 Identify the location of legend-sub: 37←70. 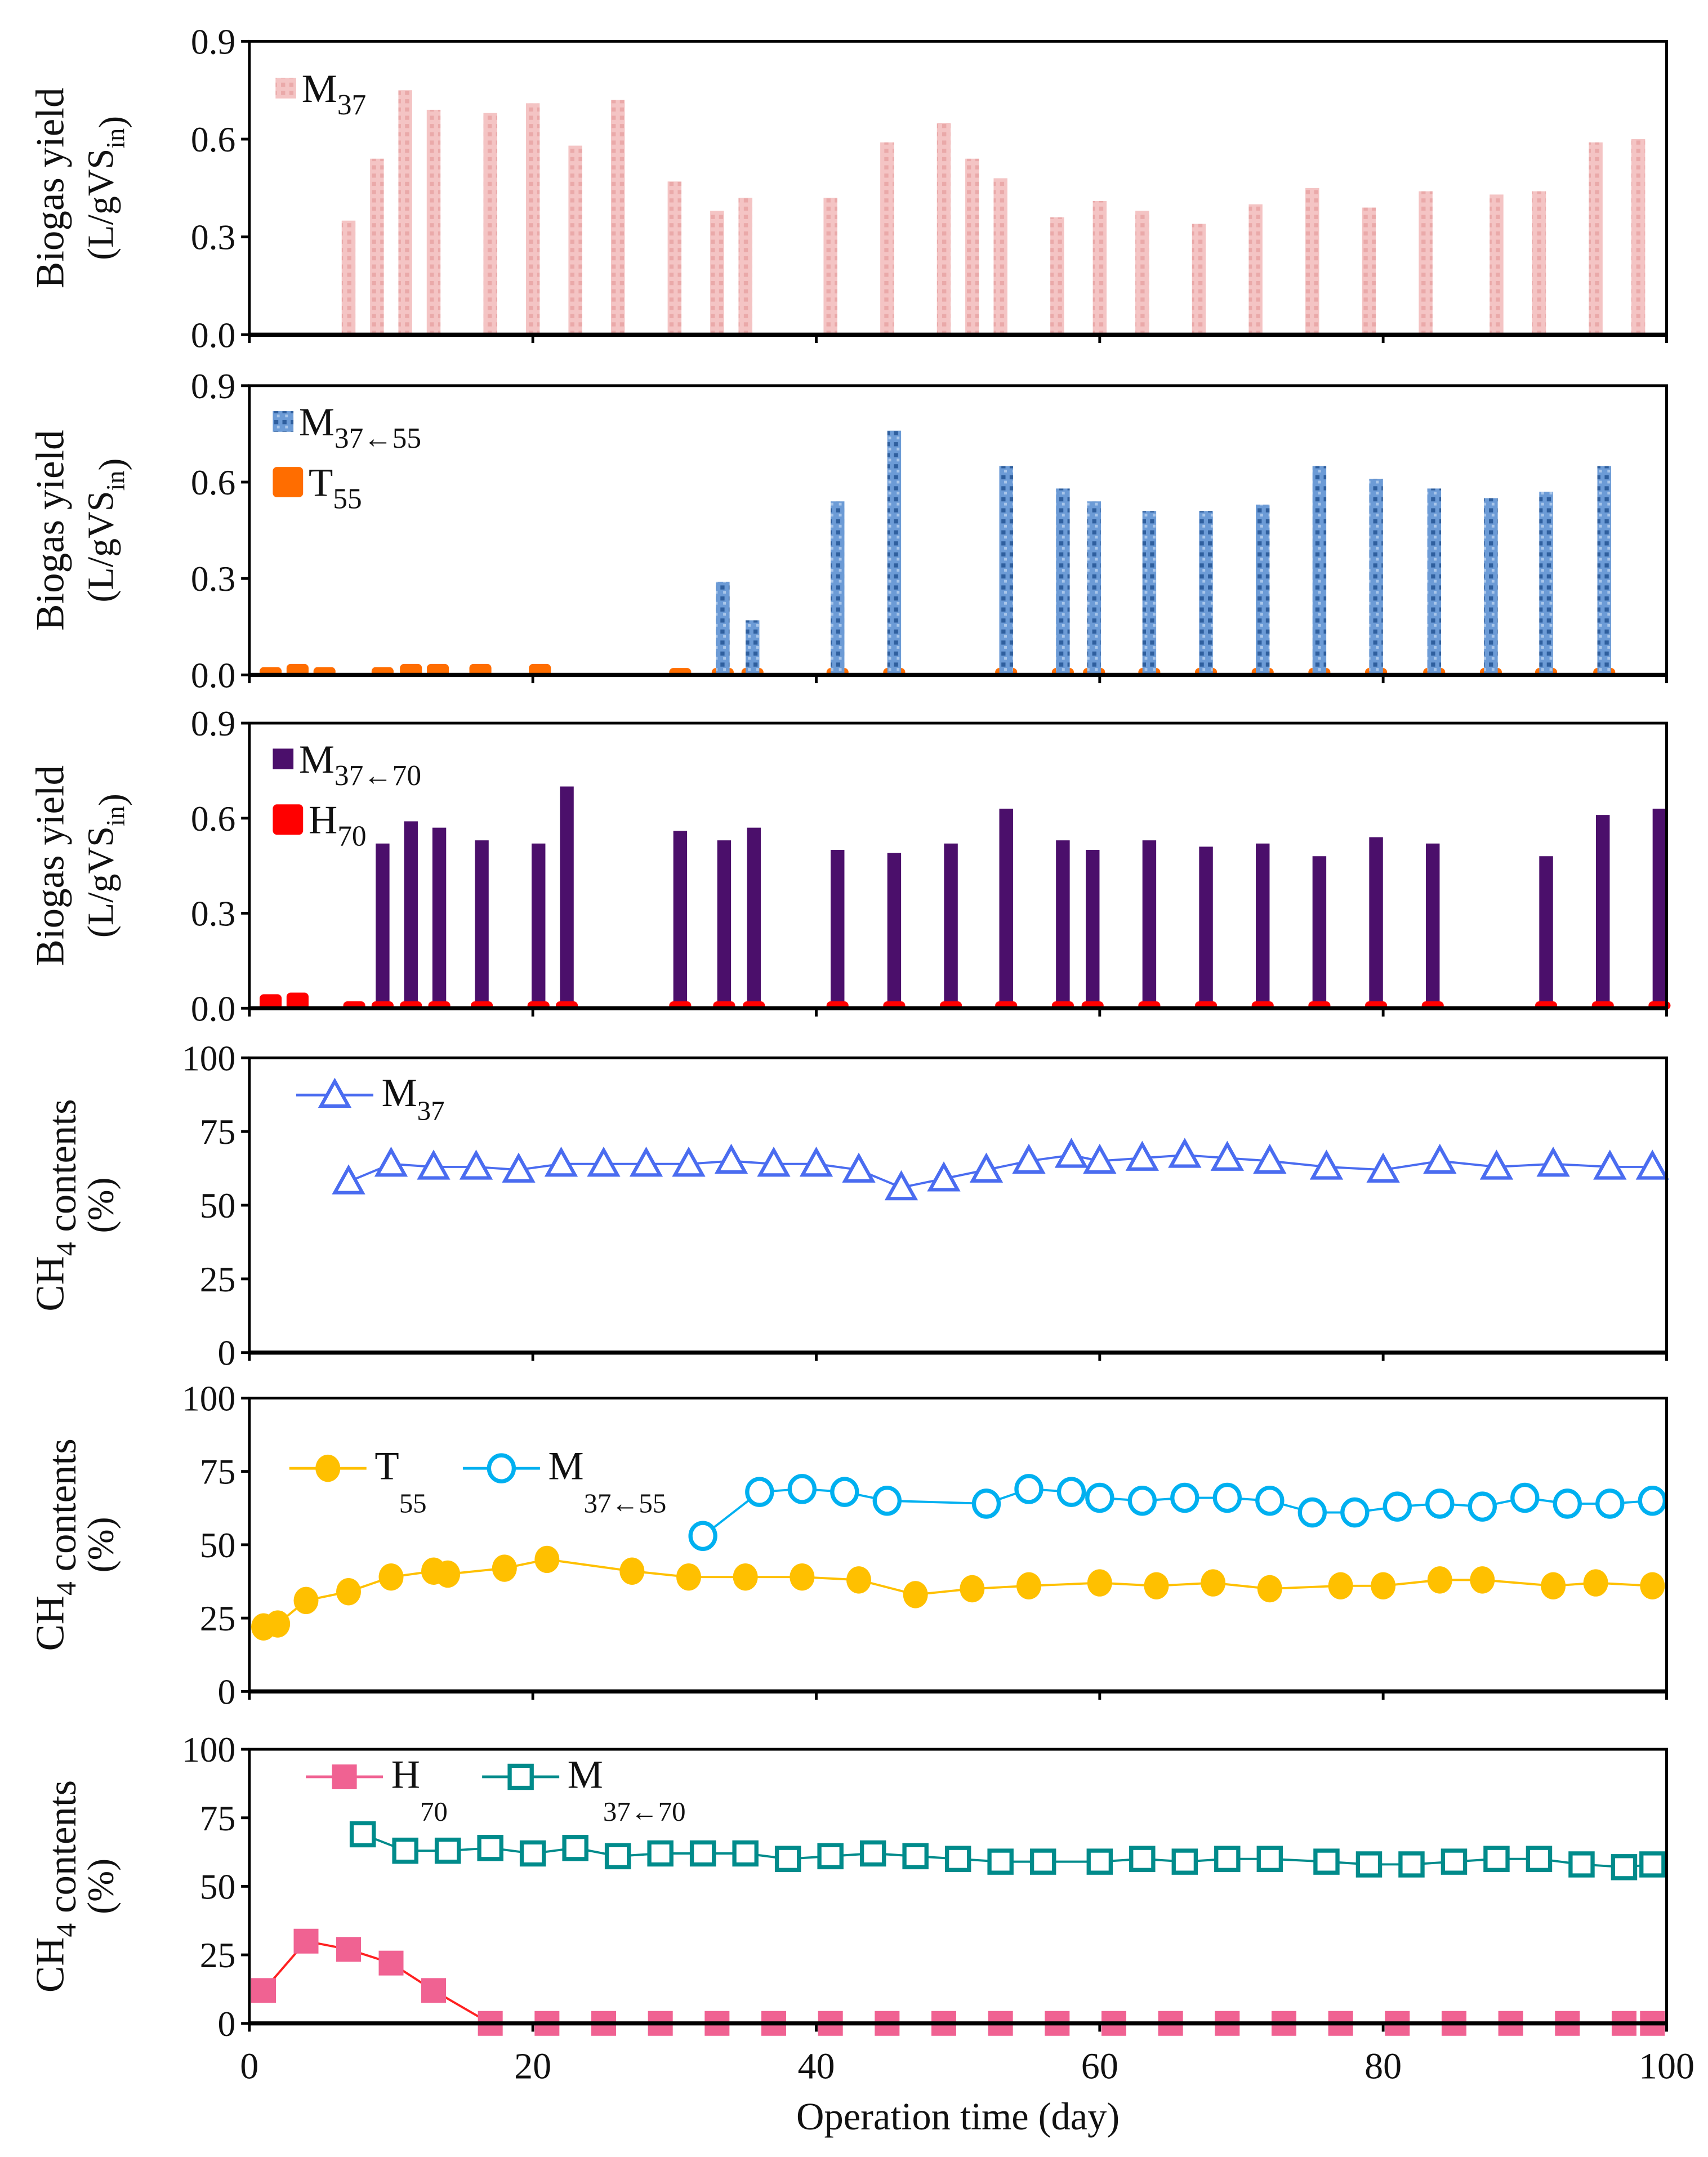
(644, 1811).